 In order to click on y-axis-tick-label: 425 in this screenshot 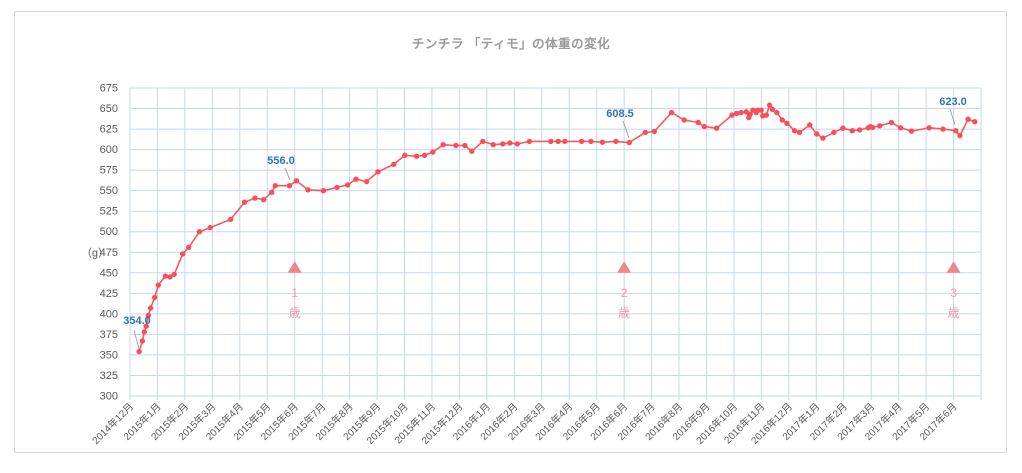, I will do `click(109, 294)`.